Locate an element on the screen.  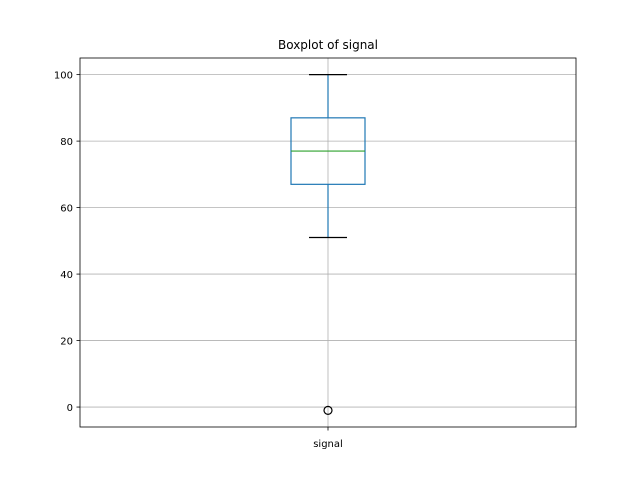
box-plot-group is located at coordinates (328, 244).